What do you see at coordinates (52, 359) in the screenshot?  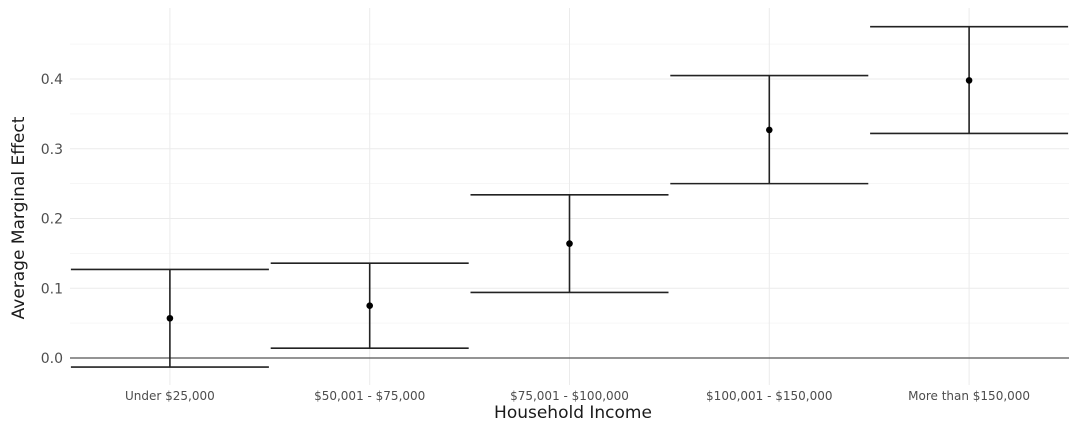 I see `y-tick-label: 0.0` at bounding box center [52, 359].